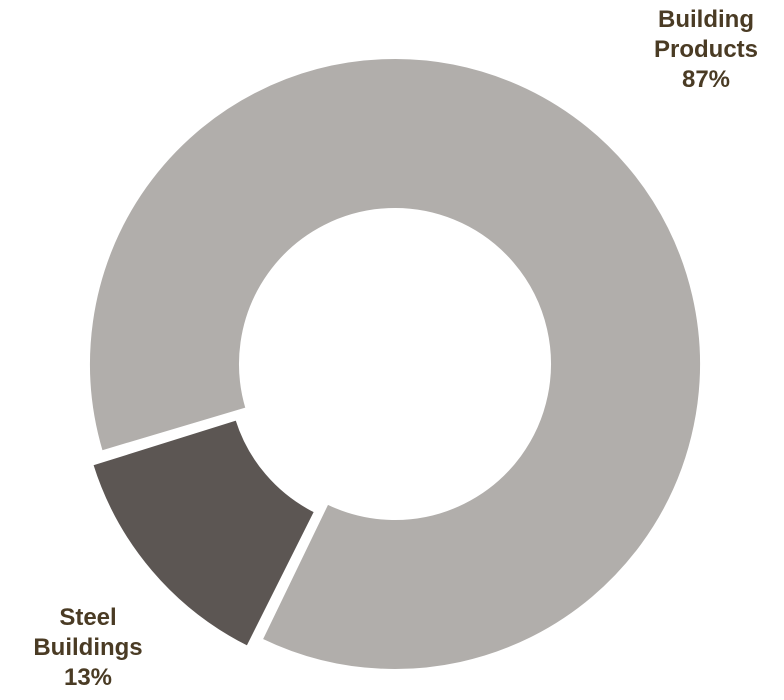 The image size is (784, 700). I want to click on slice-label-steel-buildings-line2: Buildings, so click(88, 647).